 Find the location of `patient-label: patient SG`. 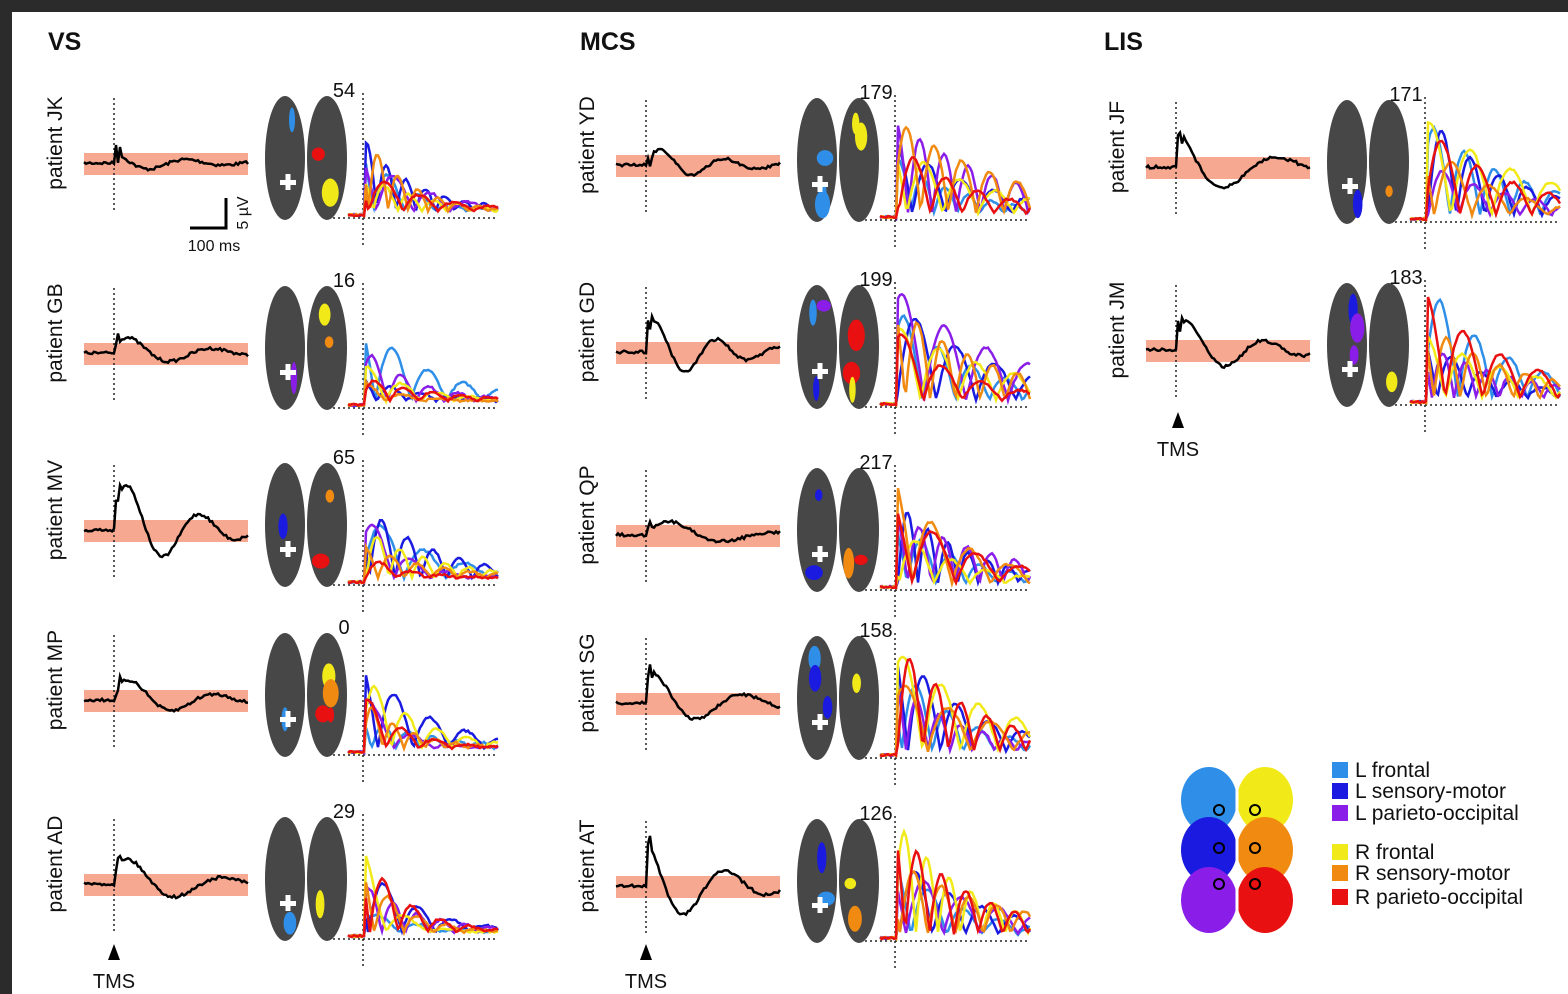

patient-label: patient SG is located at coordinates (587, 682).